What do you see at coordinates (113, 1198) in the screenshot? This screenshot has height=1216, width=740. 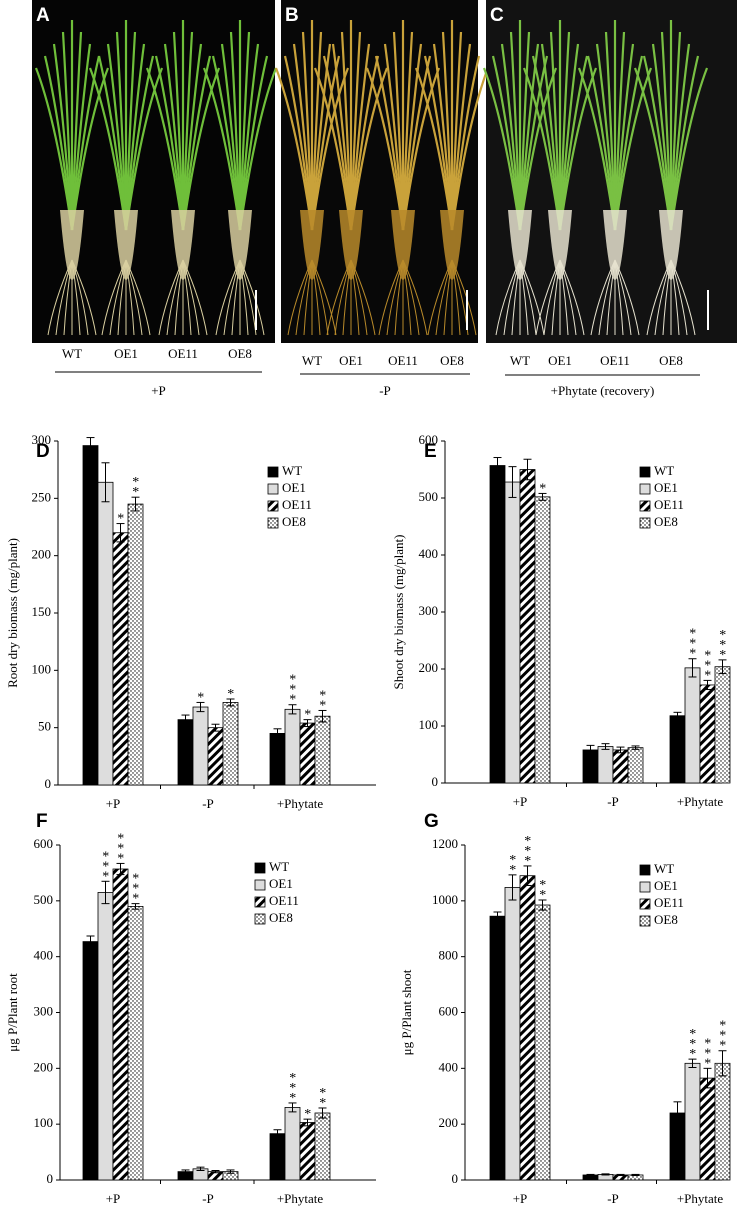 I see `x-tick-label: +P` at bounding box center [113, 1198].